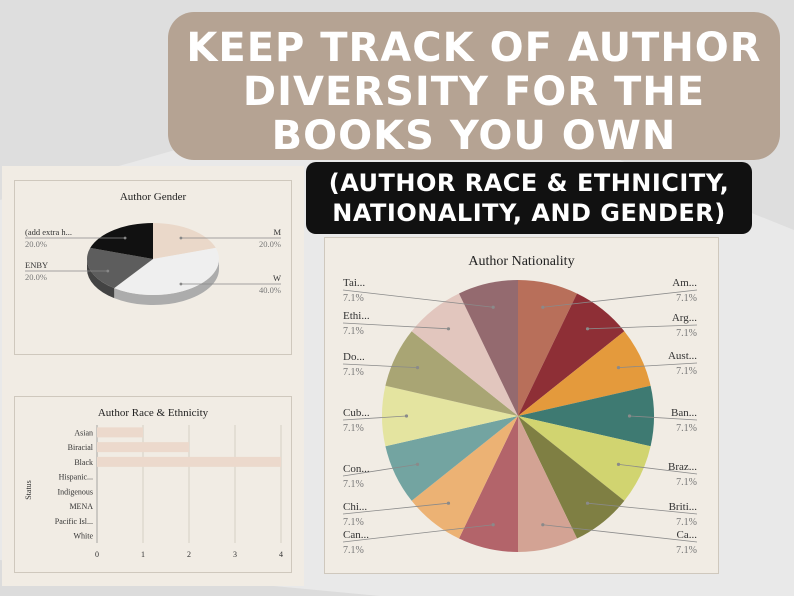  What do you see at coordinates (686, 550) in the screenshot?
I see `nationality-pct-6: 7.1%` at bounding box center [686, 550].